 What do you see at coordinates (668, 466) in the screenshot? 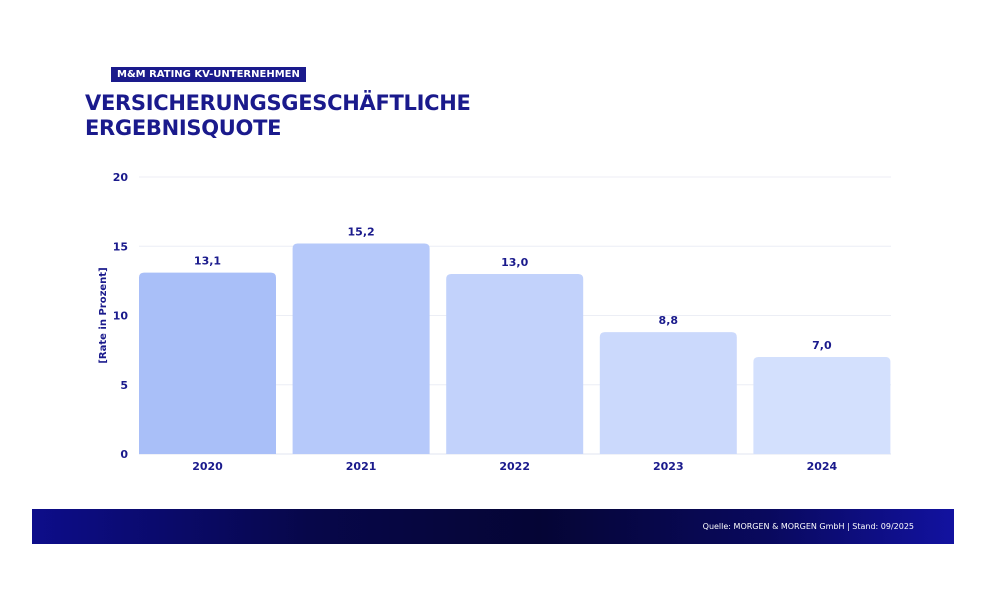
I see `x-tick-label-2023: 2023` at bounding box center [668, 466].